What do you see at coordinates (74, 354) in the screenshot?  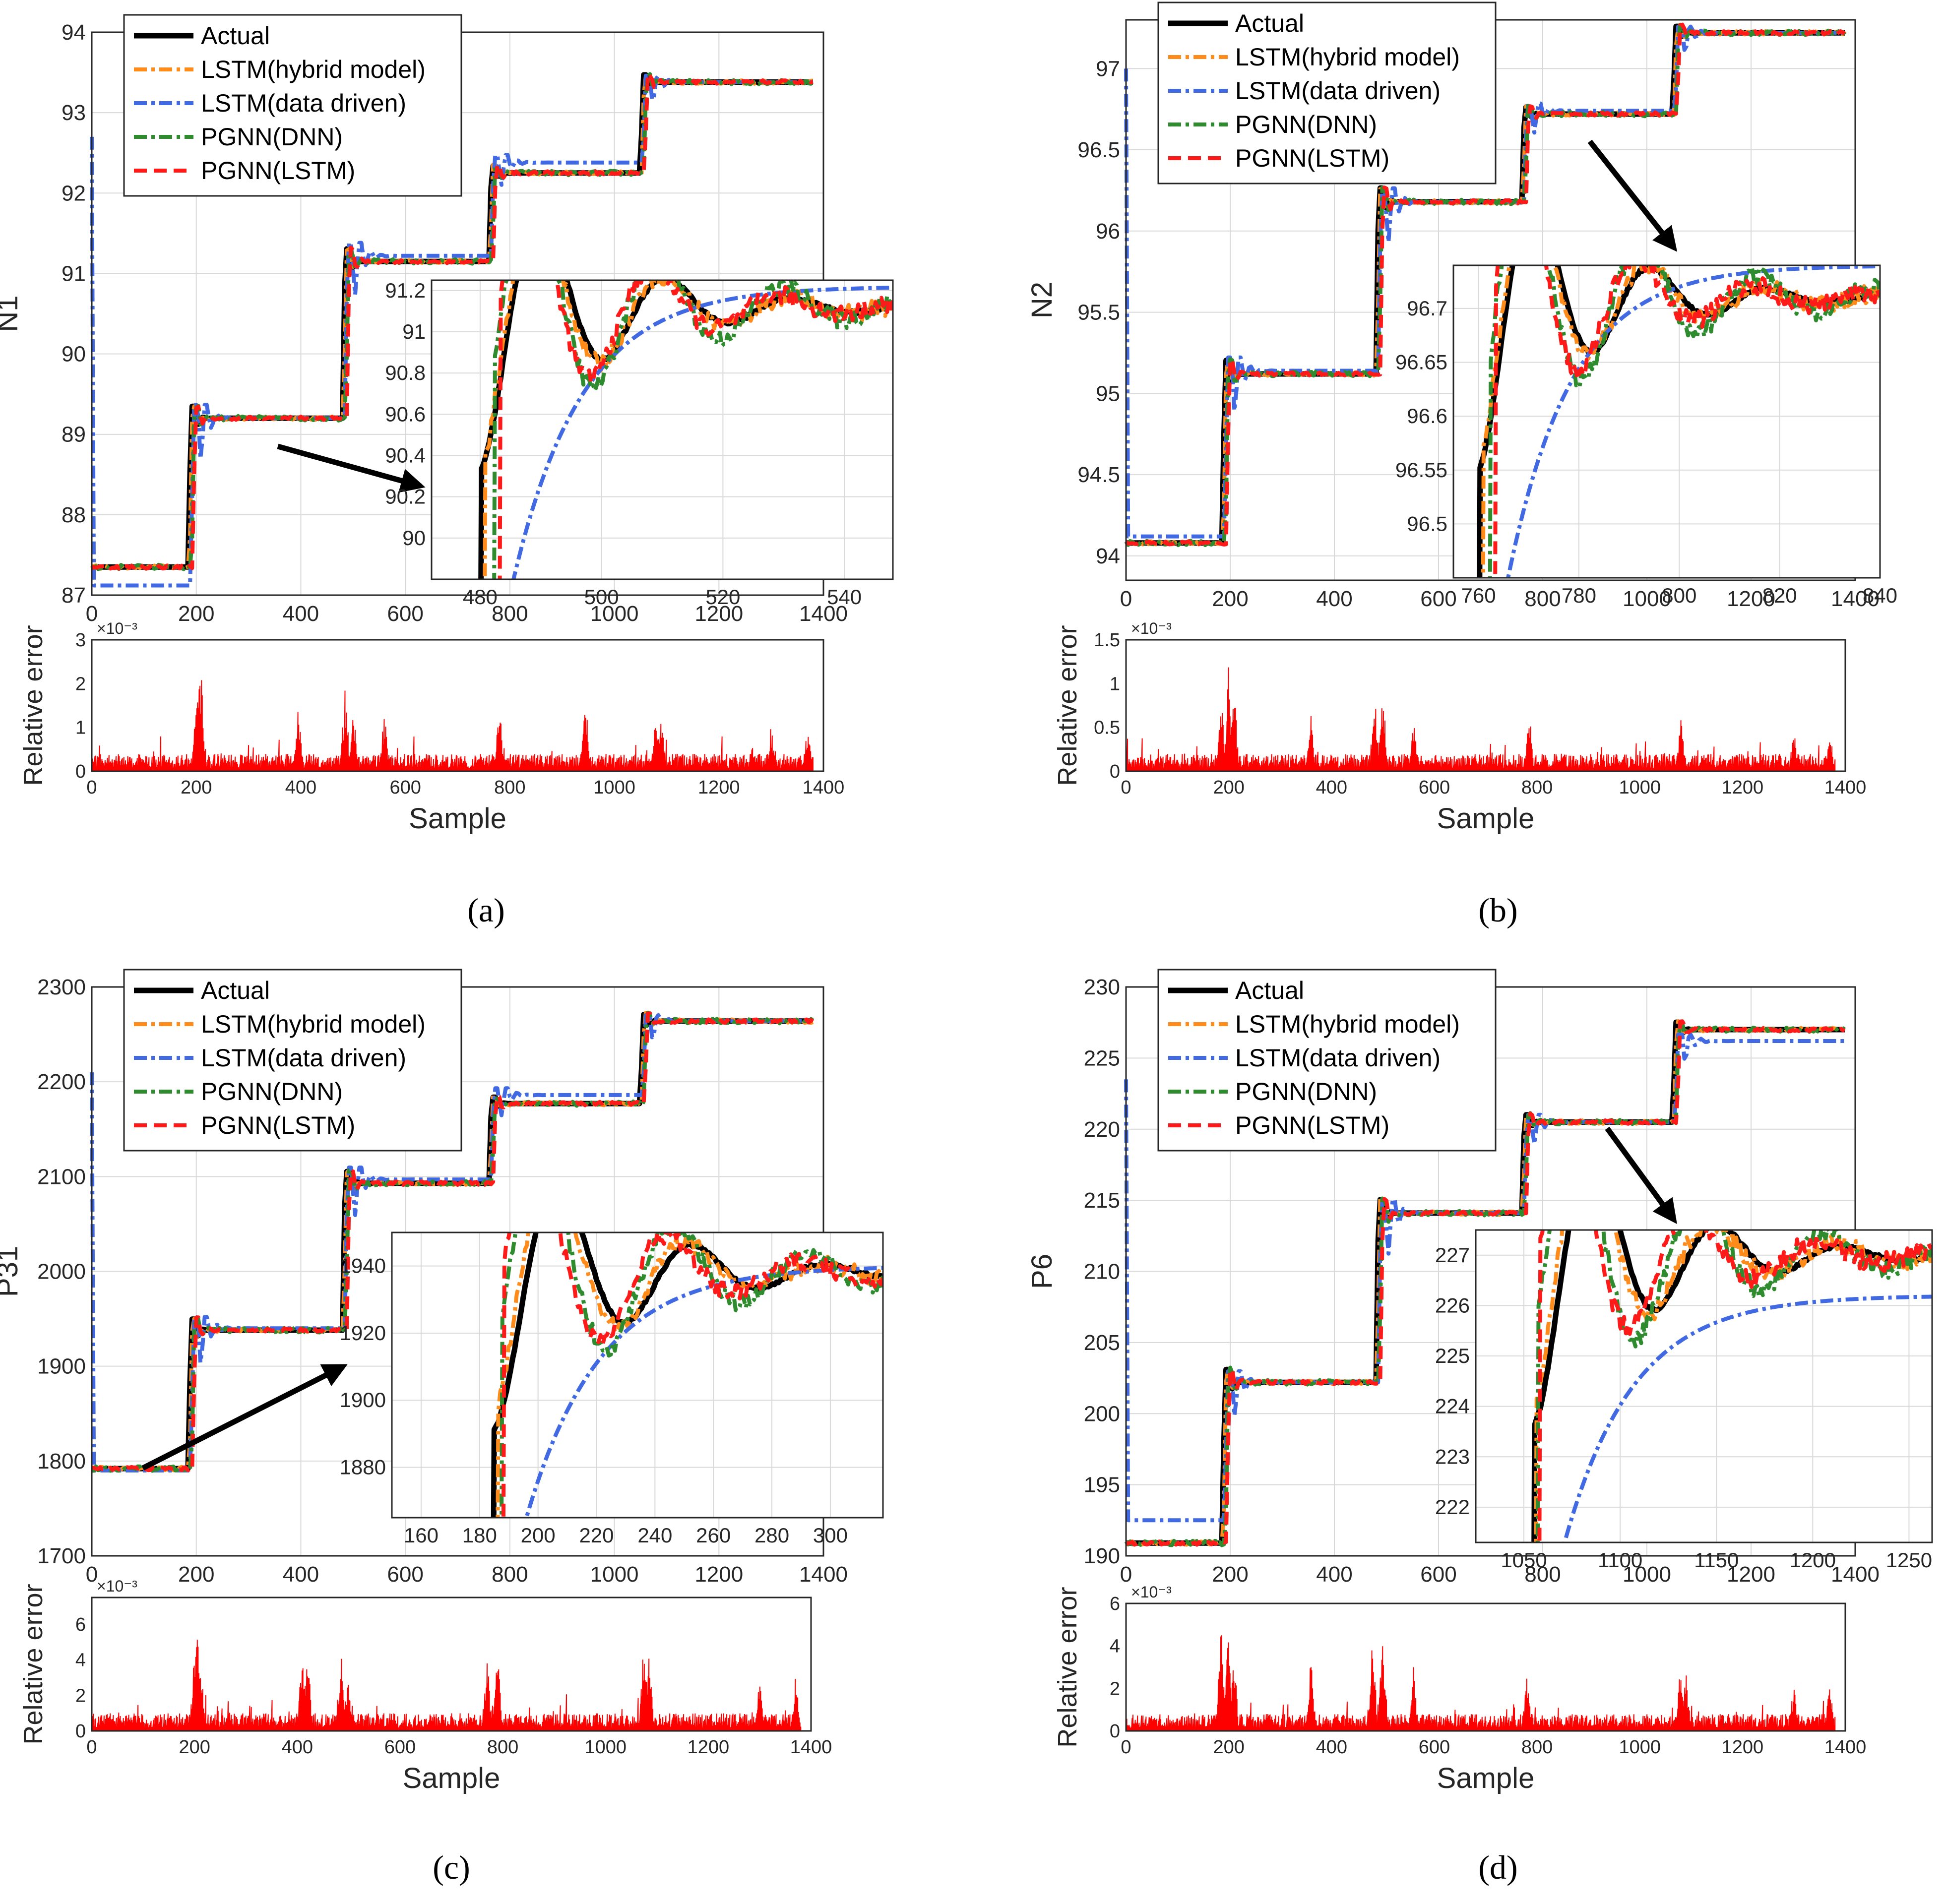 I see `main-ytick-label-a-3: 90` at bounding box center [74, 354].